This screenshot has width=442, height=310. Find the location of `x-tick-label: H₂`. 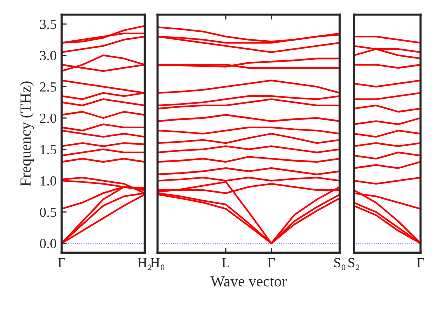

x-tick-label: H₂ is located at coordinates (145, 264).